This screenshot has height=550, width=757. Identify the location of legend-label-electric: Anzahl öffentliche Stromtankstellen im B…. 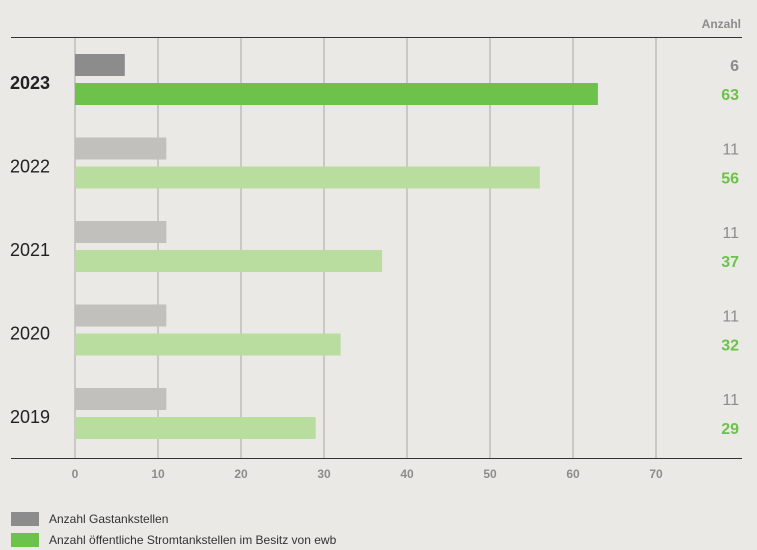
(193, 539).